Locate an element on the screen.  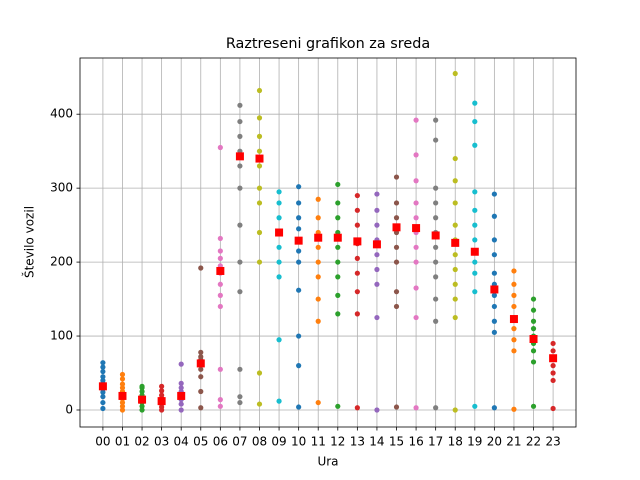
x-tick-label: 17 is located at coordinates (435, 442).